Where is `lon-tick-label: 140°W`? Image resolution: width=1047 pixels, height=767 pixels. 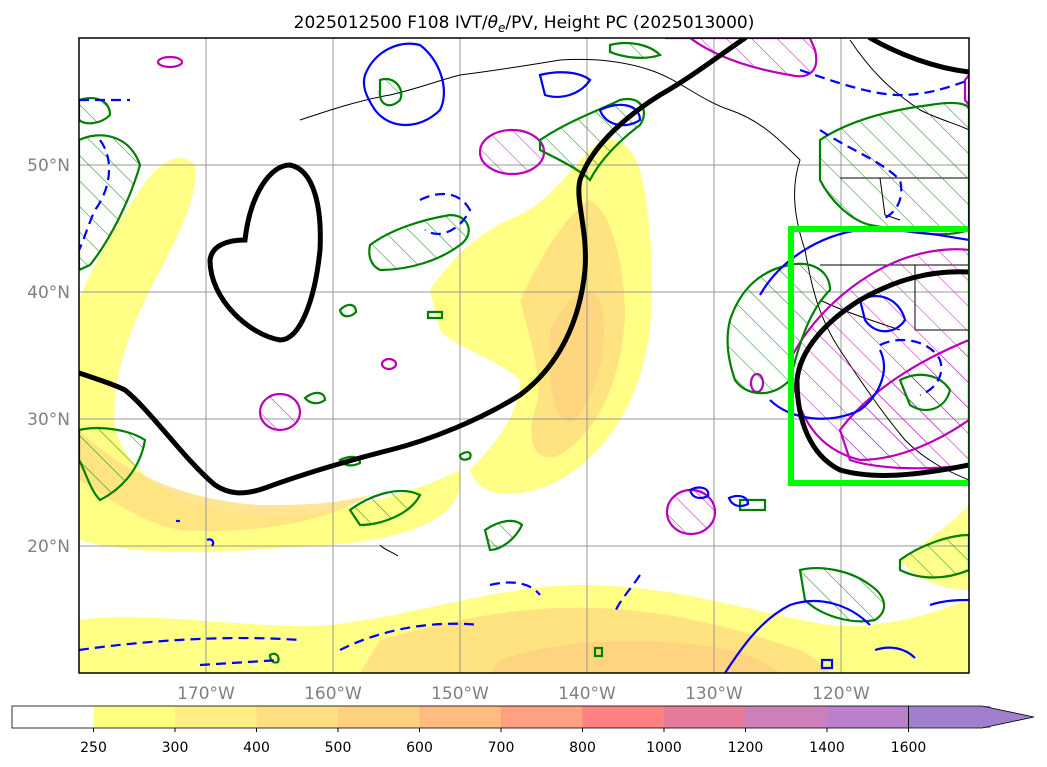 lon-tick-label: 140°W is located at coordinates (587, 694).